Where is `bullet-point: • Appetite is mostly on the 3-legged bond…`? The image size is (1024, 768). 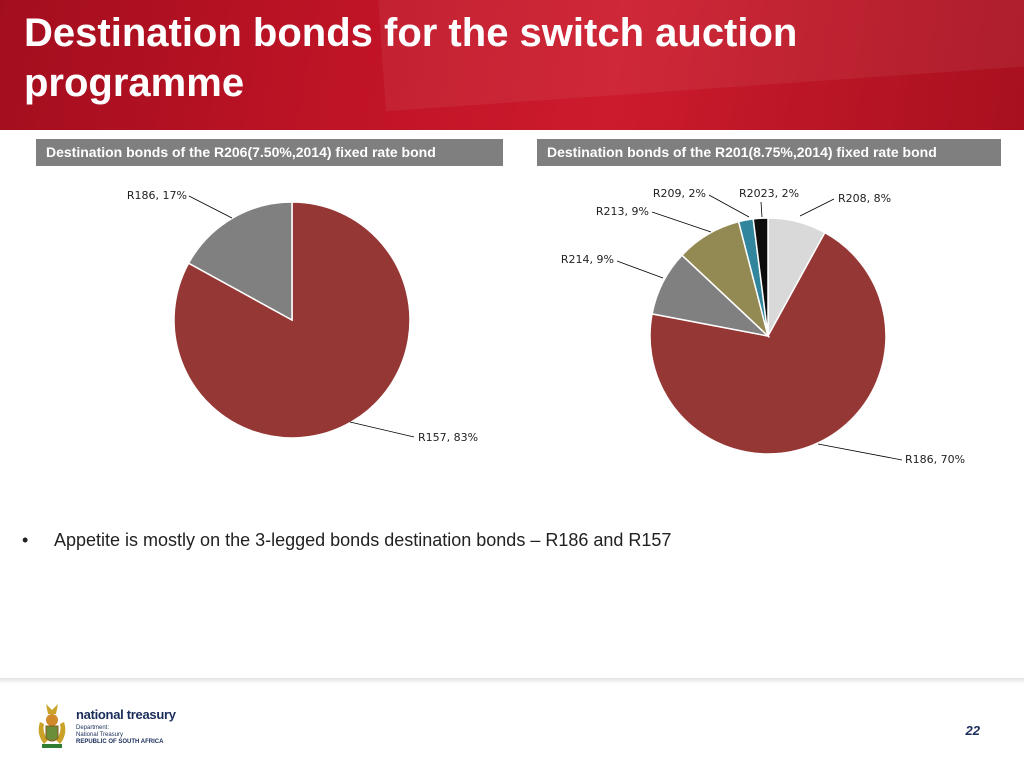 bullet-point: • Appetite is mostly on the 3-legged bond… is located at coordinates (472, 540).